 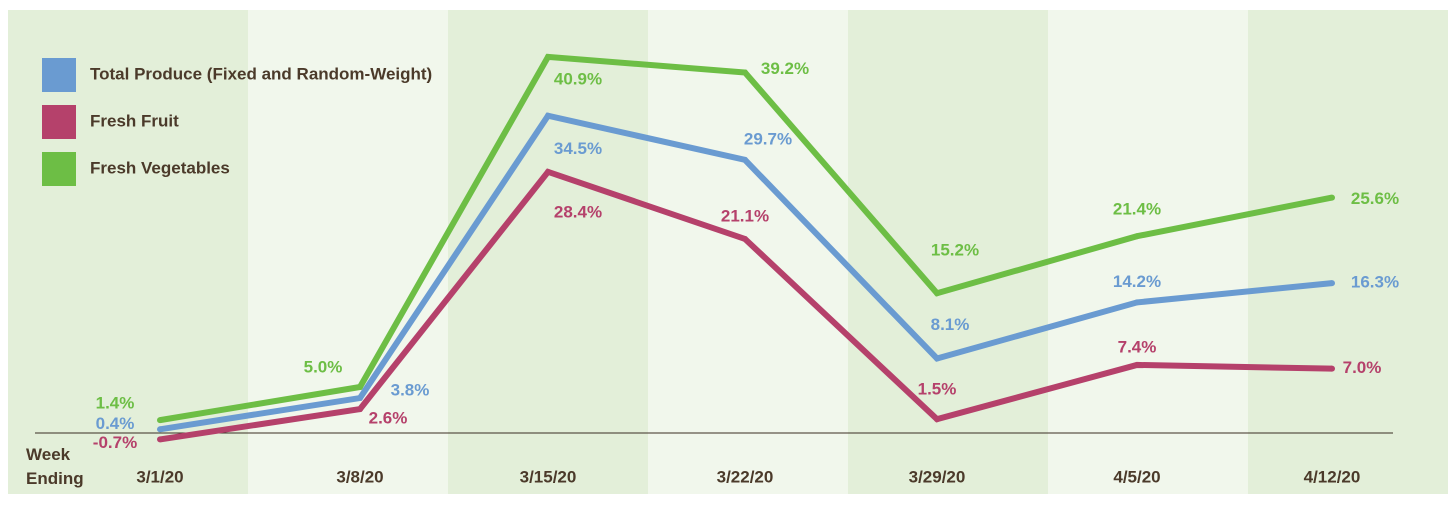 I want to click on data-label: 21.1%, so click(x=745, y=215).